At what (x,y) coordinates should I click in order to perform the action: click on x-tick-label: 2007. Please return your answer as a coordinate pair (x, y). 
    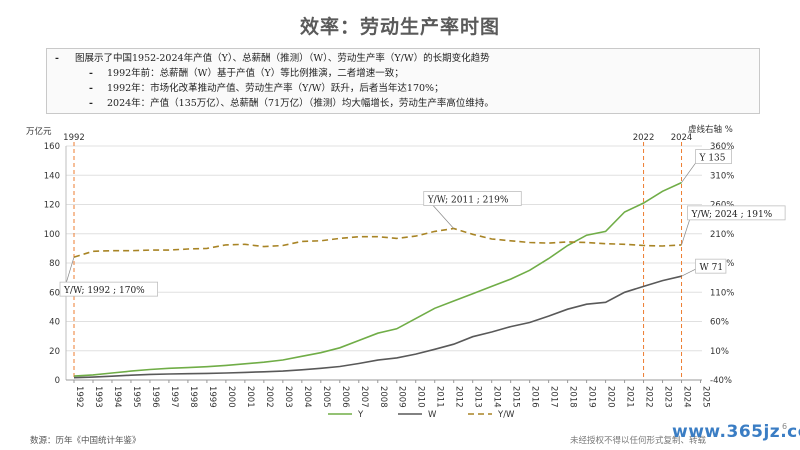
    Looking at the image, I should click on (364, 397).